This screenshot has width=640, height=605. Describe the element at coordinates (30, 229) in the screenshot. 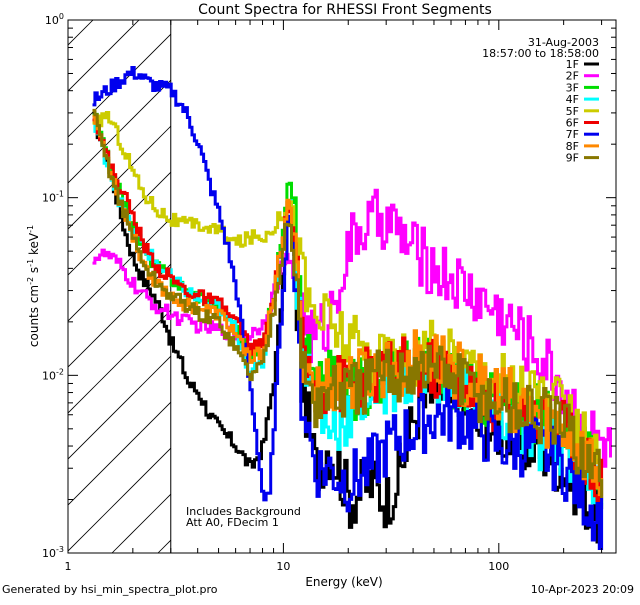

I see `y-axis-label-exp3: -1` at that location.